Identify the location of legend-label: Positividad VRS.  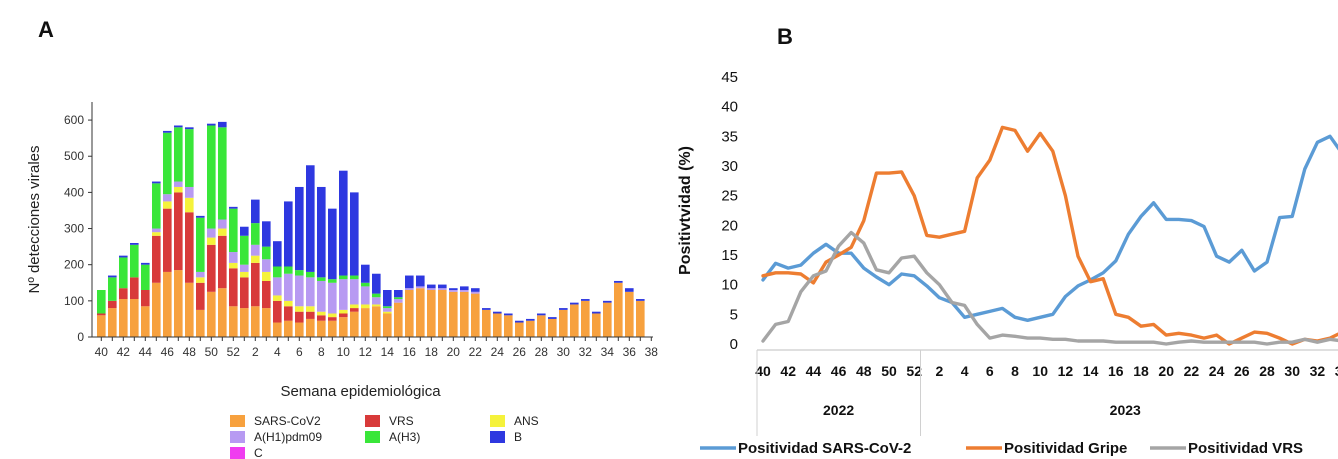
(1245, 448).